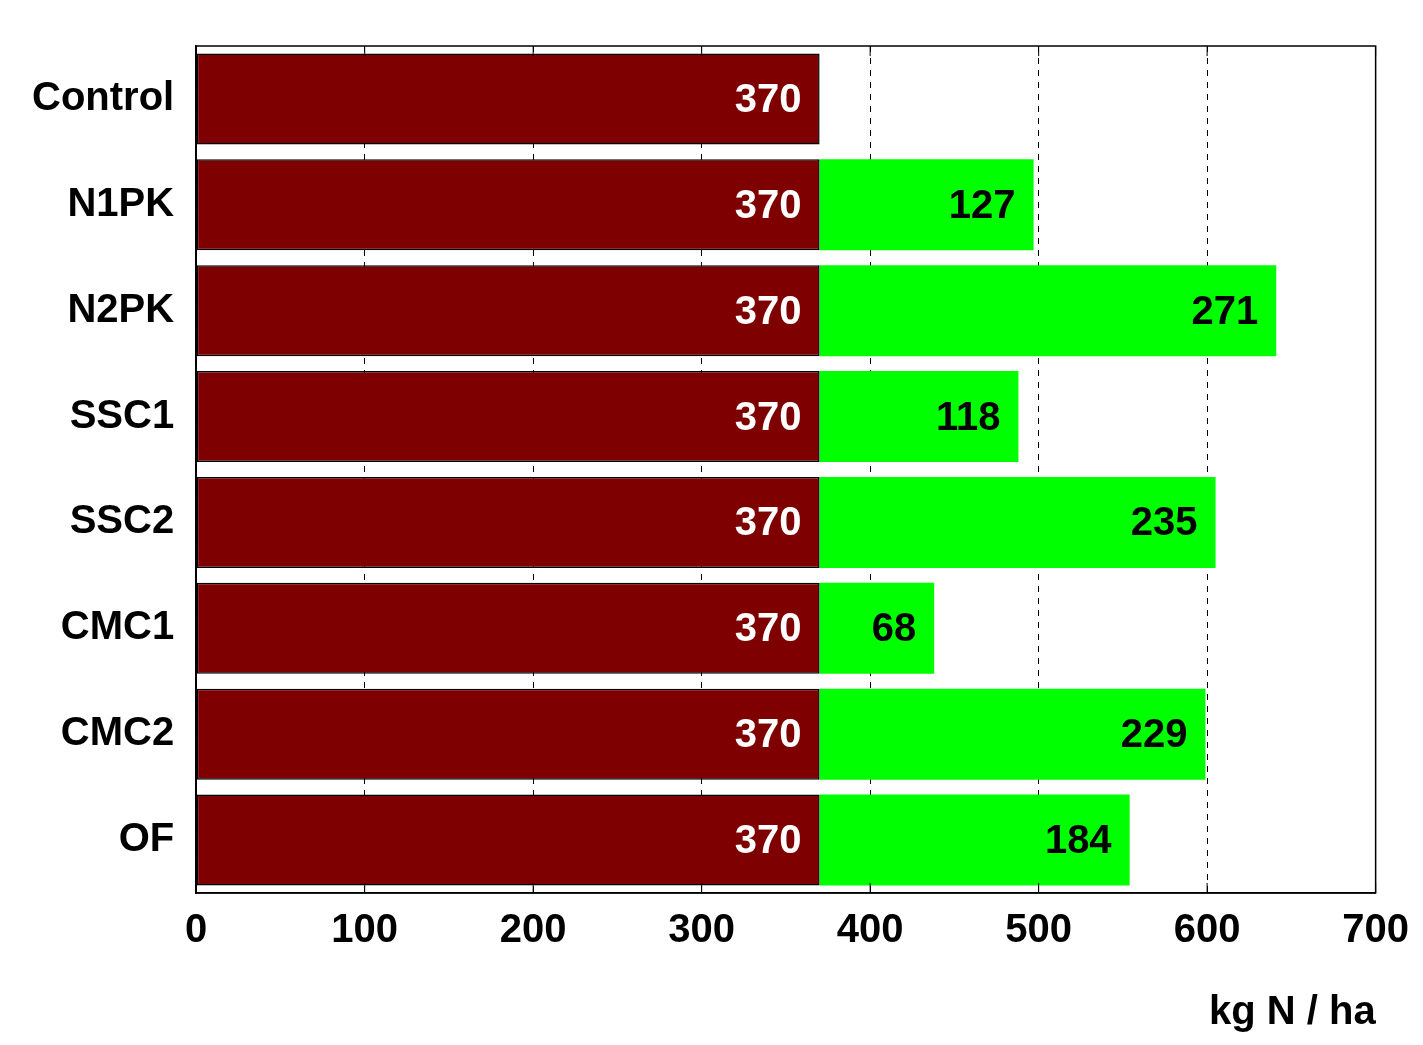 This screenshot has width=1423, height=1045. What do you see at coordinates (1207, 928) in the screenshot?
I see `x-tick-label: 600` at bounding box center [1207, 928].